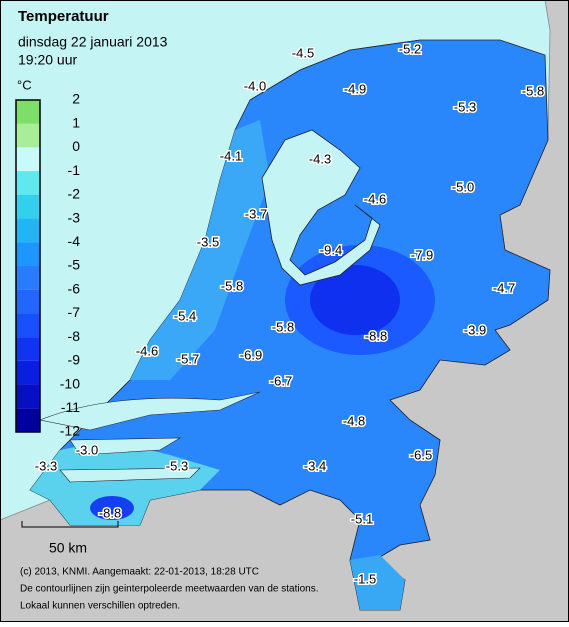  What do you see at coordinates (422, 254) in the screenshot?
I see `station-value: -7.9` at bounding box center [422, 254].